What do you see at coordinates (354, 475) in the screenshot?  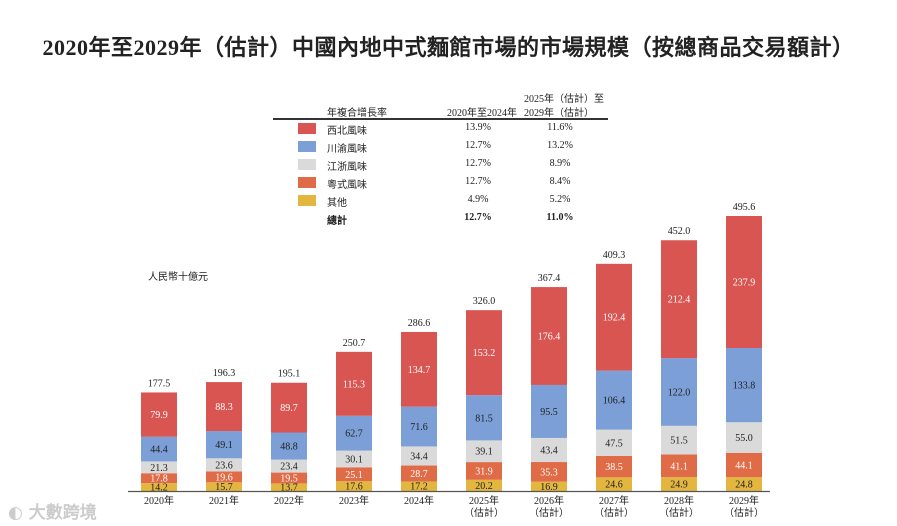 I see `data-label: 25.1` at bounding box center [354, 475].